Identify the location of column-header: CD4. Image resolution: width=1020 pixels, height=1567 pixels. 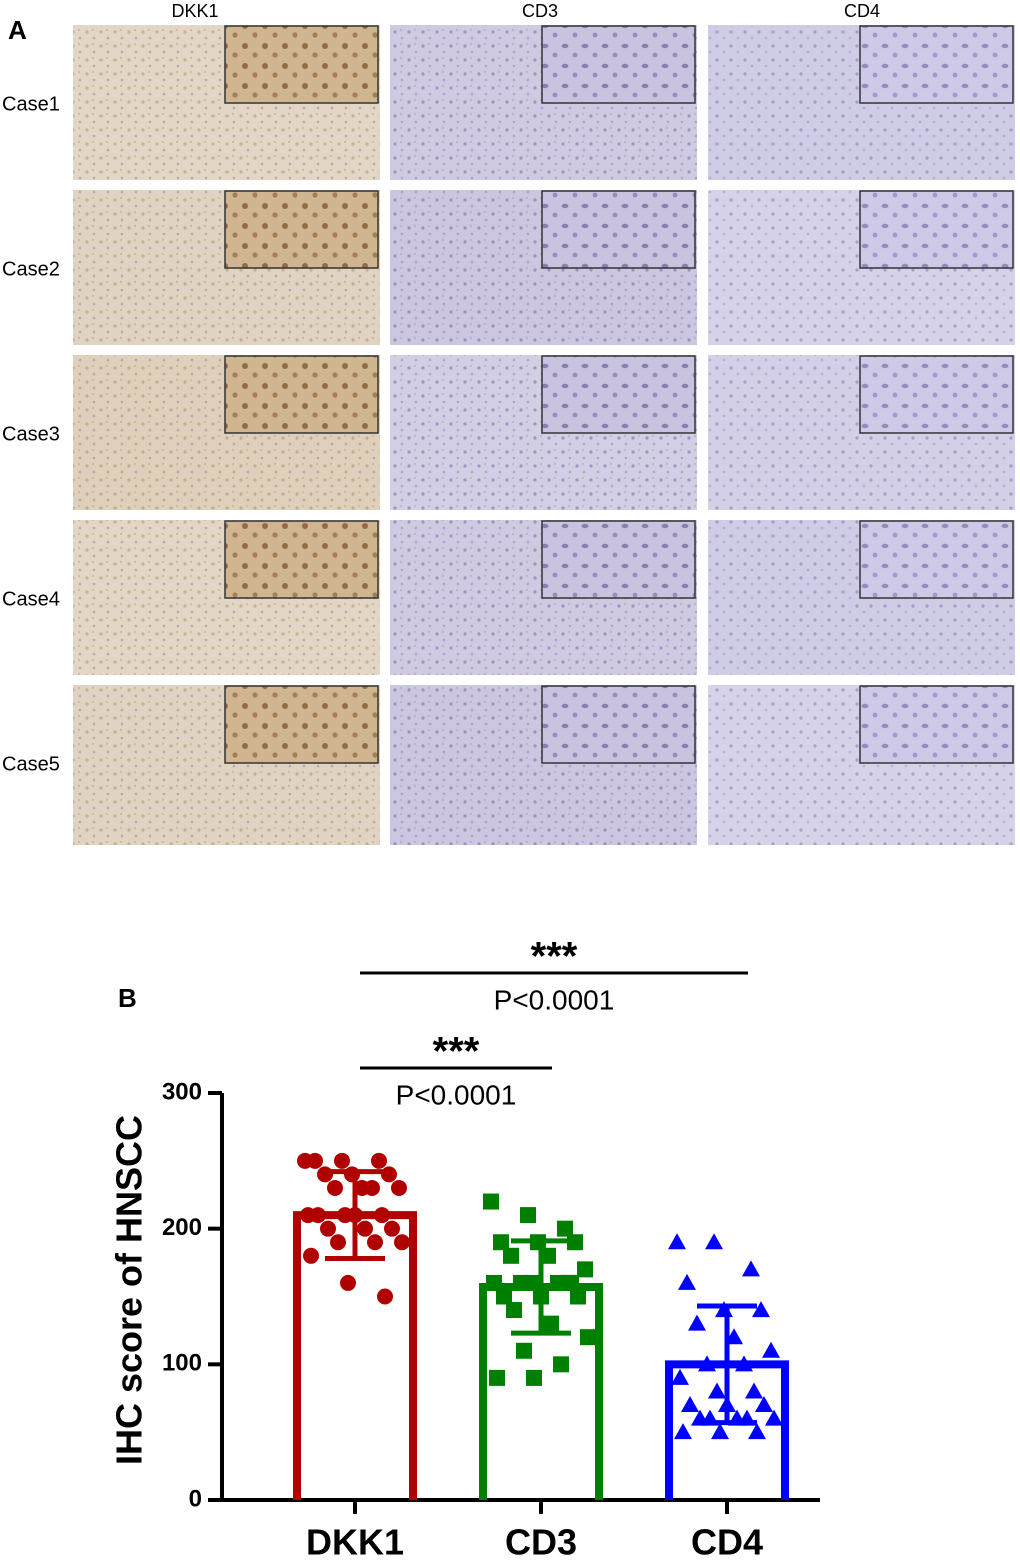
(862, 11).